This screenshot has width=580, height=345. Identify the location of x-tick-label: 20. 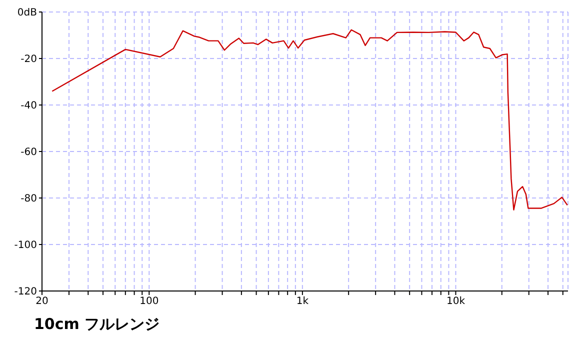
(42, 302).